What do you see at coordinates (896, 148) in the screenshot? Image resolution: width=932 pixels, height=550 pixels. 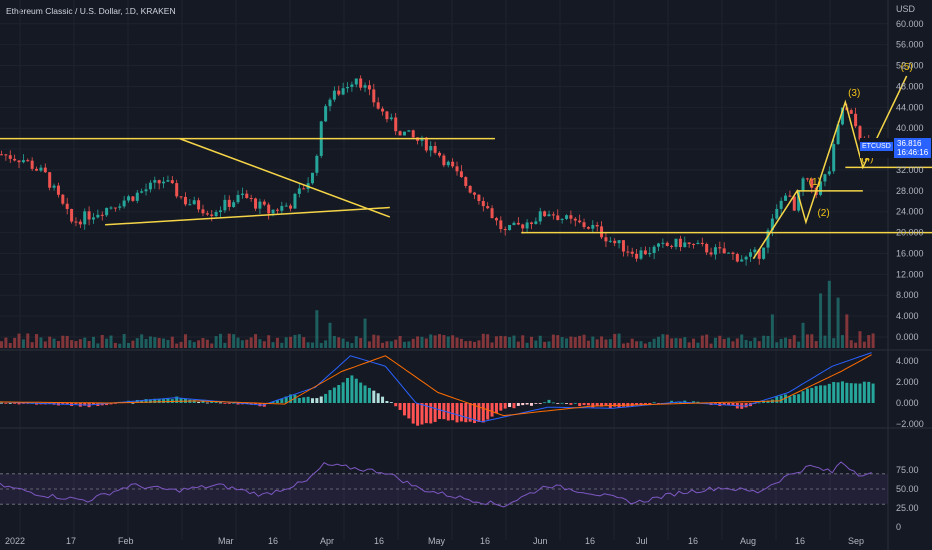 I see `price-tag: ETCUSD 36.816 16:46:16` at bounding box center [896, 148].